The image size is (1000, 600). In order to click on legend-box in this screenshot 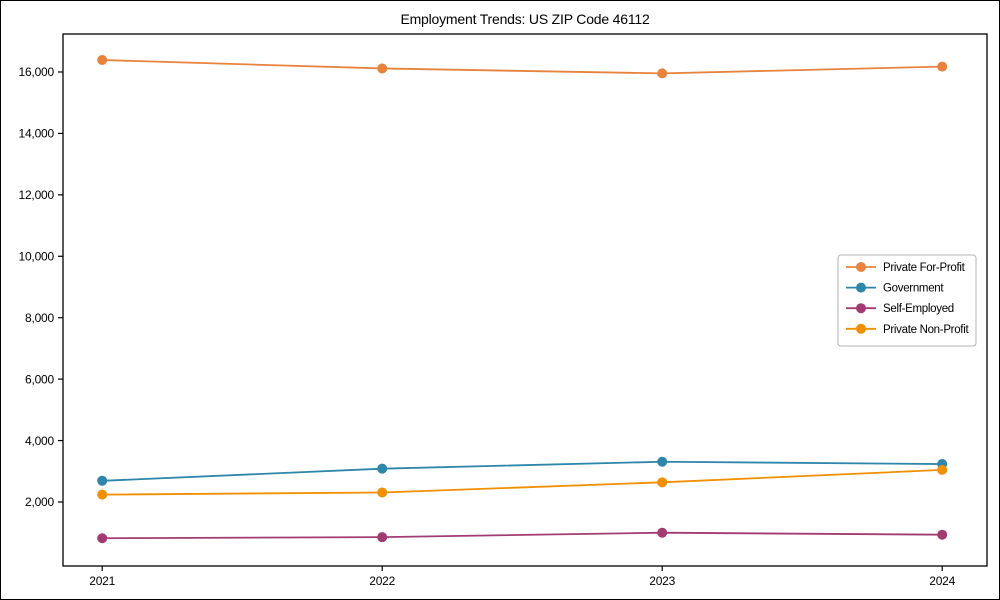, I will do `click(907, 300)`.